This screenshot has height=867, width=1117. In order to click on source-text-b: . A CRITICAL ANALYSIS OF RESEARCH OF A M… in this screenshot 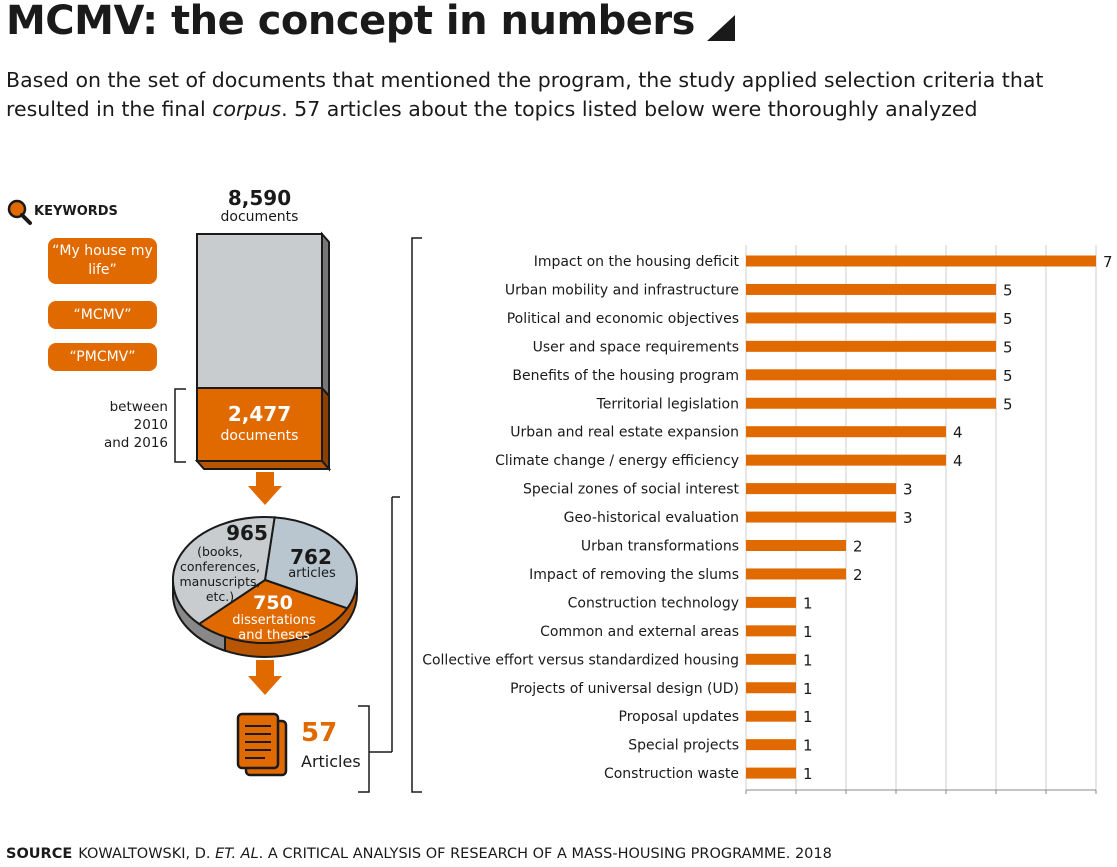, I will do `click(545, 854)`.